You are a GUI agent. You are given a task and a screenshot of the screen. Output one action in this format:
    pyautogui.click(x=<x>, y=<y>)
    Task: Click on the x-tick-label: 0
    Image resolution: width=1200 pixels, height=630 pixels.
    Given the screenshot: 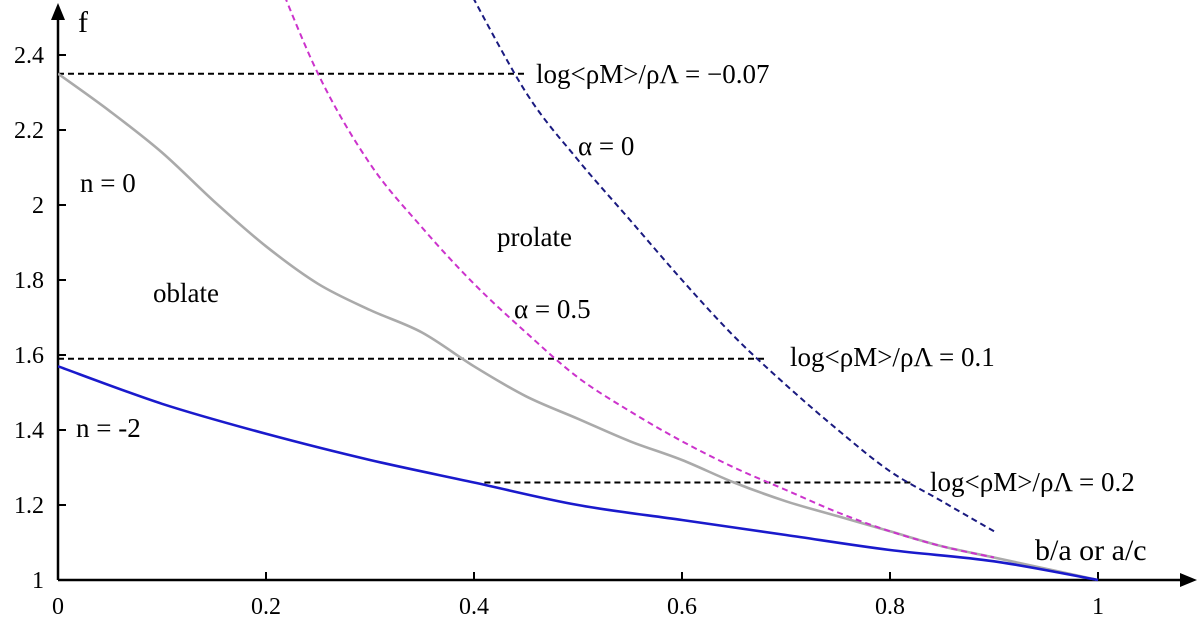 What is the action you would take?
    pyautogui.click(x=58, y=607)
    